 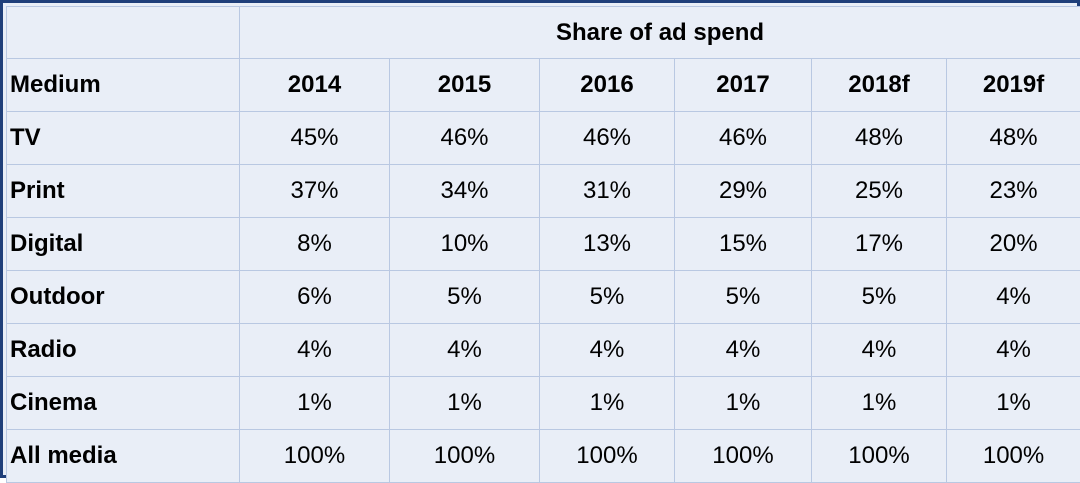 What do you see at coordinates (315, 244) in the screenshot?
I see `table-cell: 8%` at bounding box center [315, 244].